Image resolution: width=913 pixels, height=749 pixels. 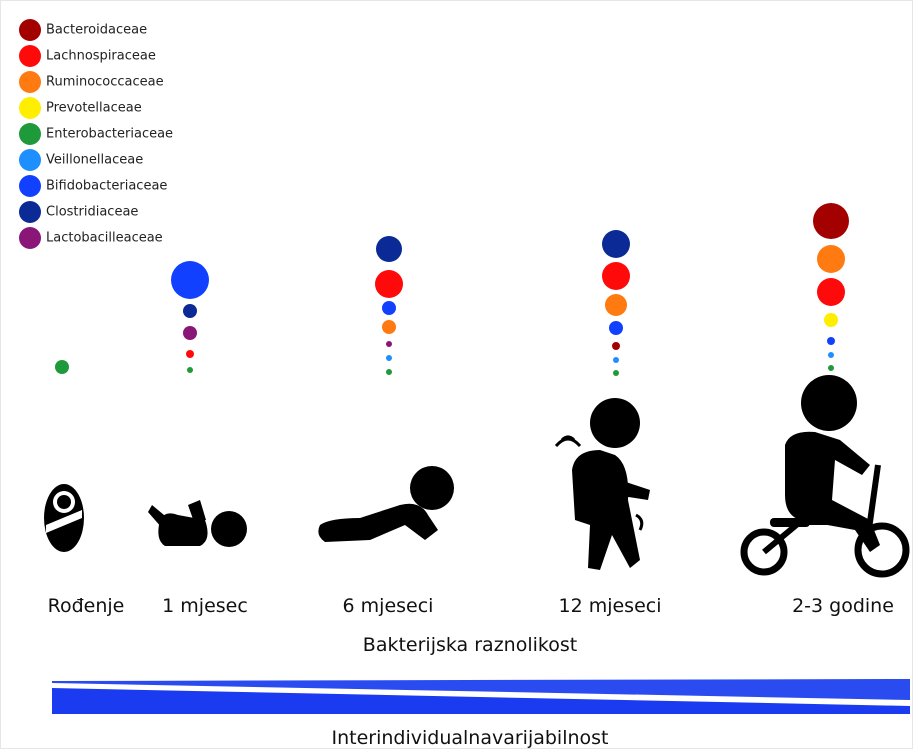 What do you see at coordinates (205, 606) in the screenshot?
I see `stage-label: 1 mjesec` at bounding box center [205, 606].